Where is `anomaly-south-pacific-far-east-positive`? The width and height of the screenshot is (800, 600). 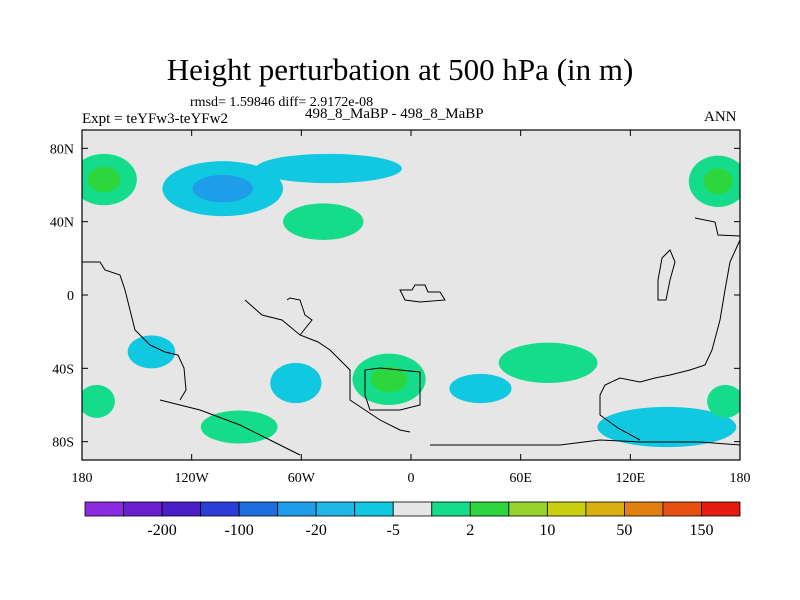
anomaly-south-pacific-far-east-positive is located at coordinates (723, 401).